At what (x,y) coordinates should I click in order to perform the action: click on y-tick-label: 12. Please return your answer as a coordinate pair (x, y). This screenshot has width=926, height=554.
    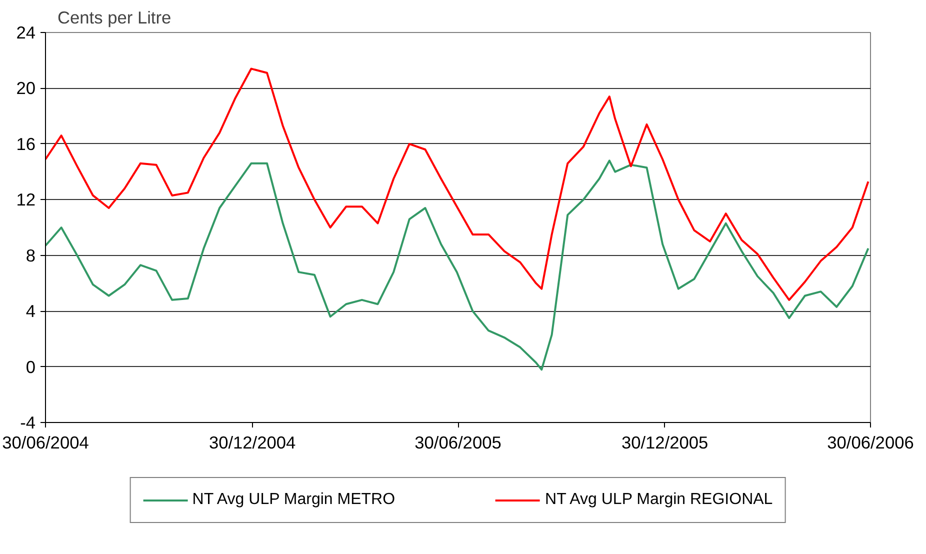
    Looking at the image, I should click on (26, 200).